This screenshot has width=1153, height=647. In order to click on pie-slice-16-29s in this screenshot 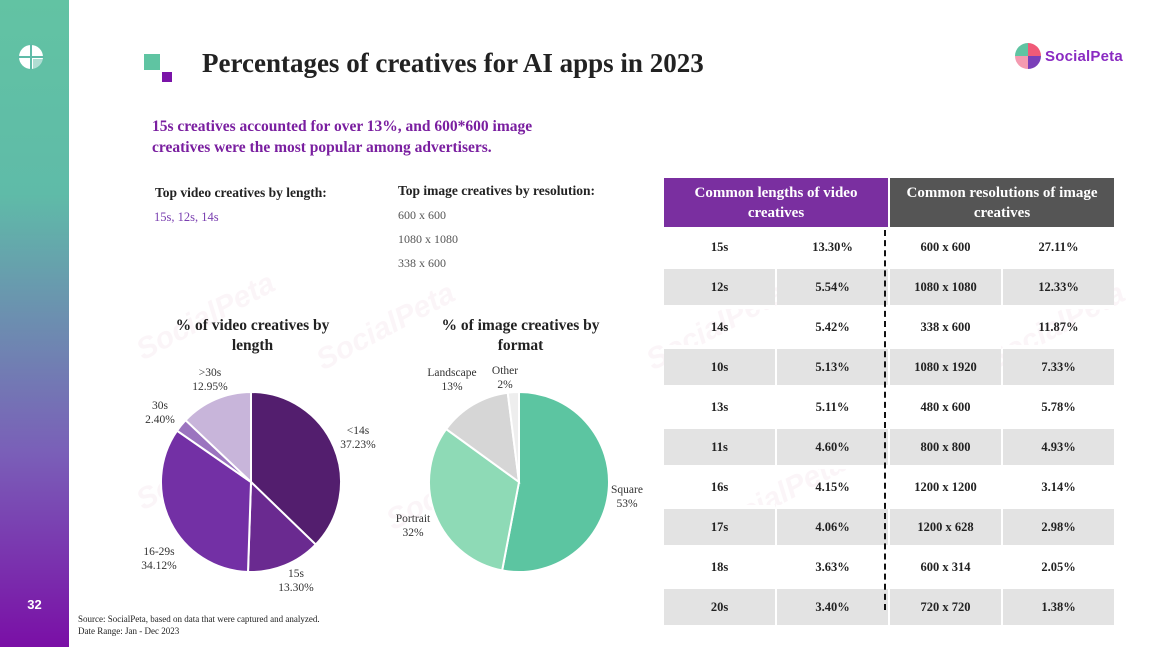, I will do `click(206, 501)`.